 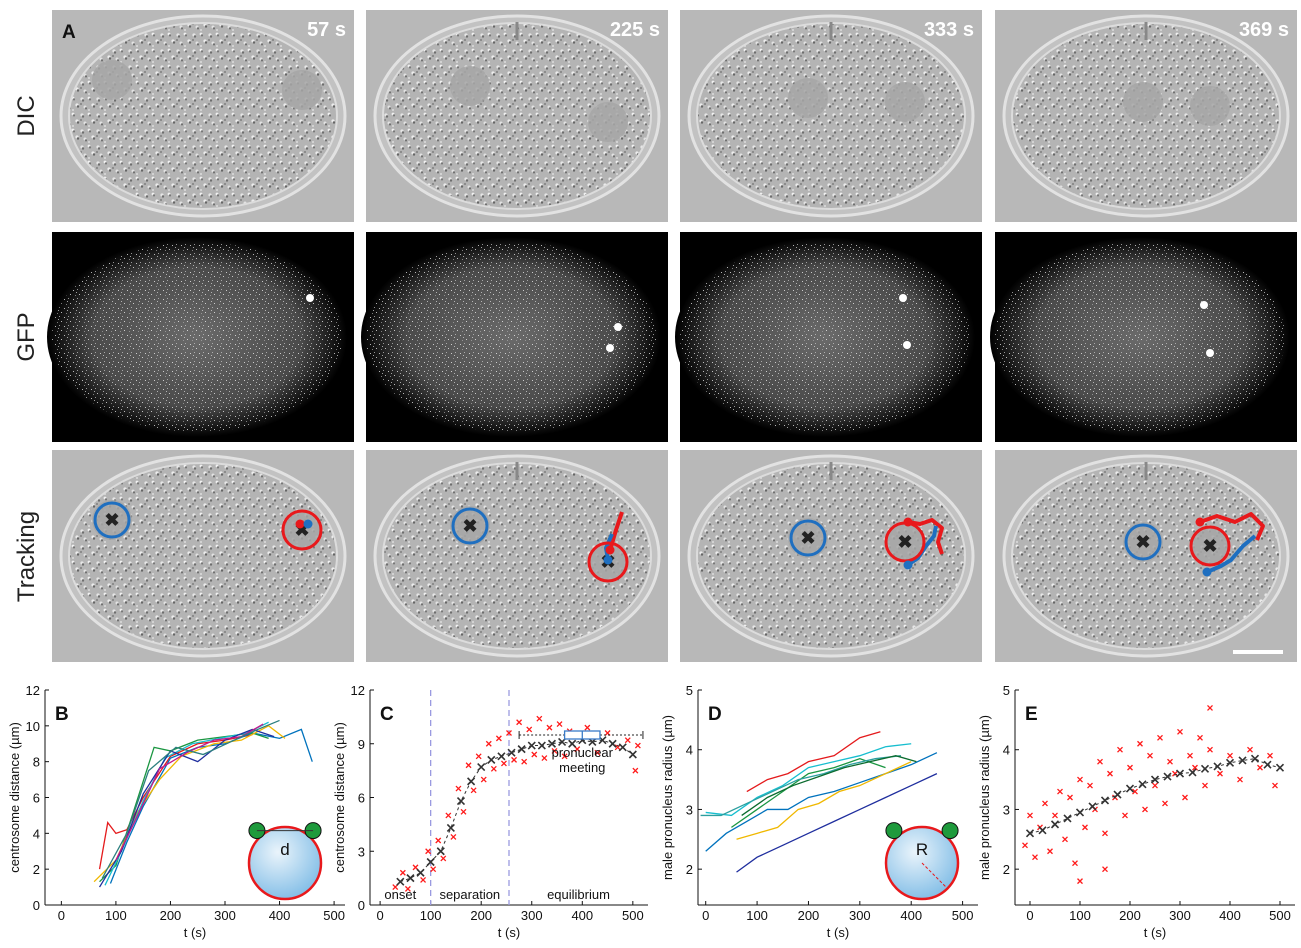 I want to click on panel-label: D, so click(x=715, y=714).